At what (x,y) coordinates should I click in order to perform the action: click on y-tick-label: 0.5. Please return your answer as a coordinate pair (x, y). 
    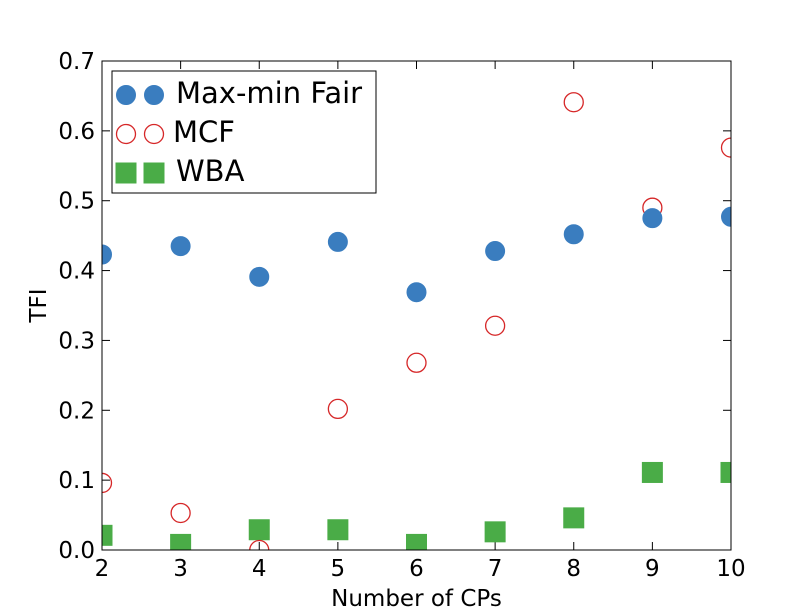
    Looking at the image, I should click on (76, 202).